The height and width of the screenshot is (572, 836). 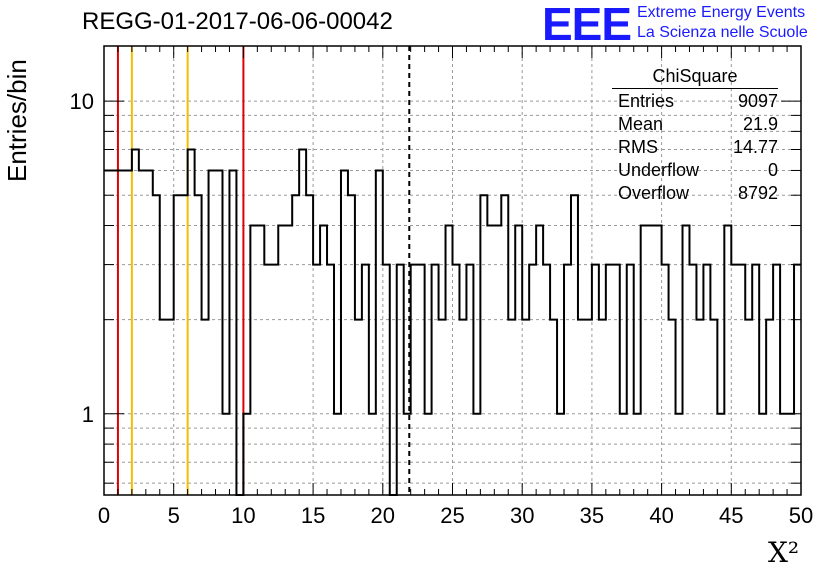 What do you see at coordinates (654, 193) in the screenshot?
I see `stats-label: Overflow` at bounding box center [654, 193].